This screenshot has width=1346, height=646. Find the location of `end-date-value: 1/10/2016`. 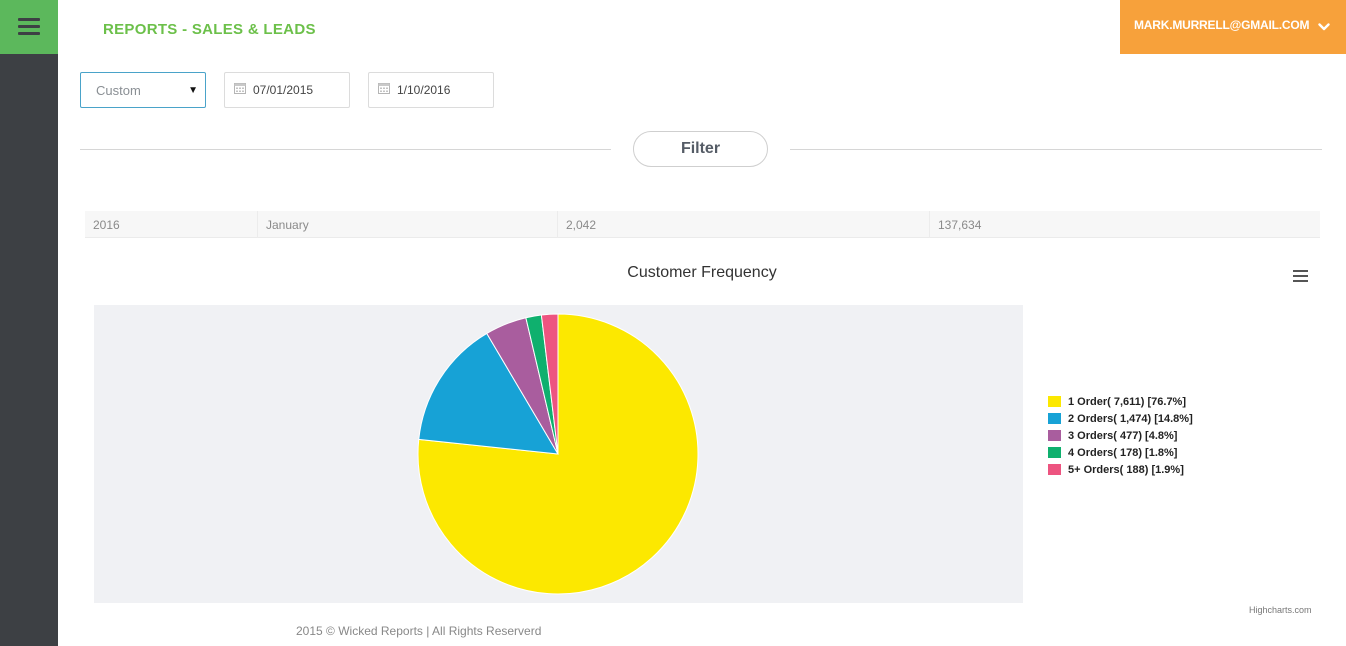

end-date-value: 1/10/2016 is located at coordinates (424, 90).